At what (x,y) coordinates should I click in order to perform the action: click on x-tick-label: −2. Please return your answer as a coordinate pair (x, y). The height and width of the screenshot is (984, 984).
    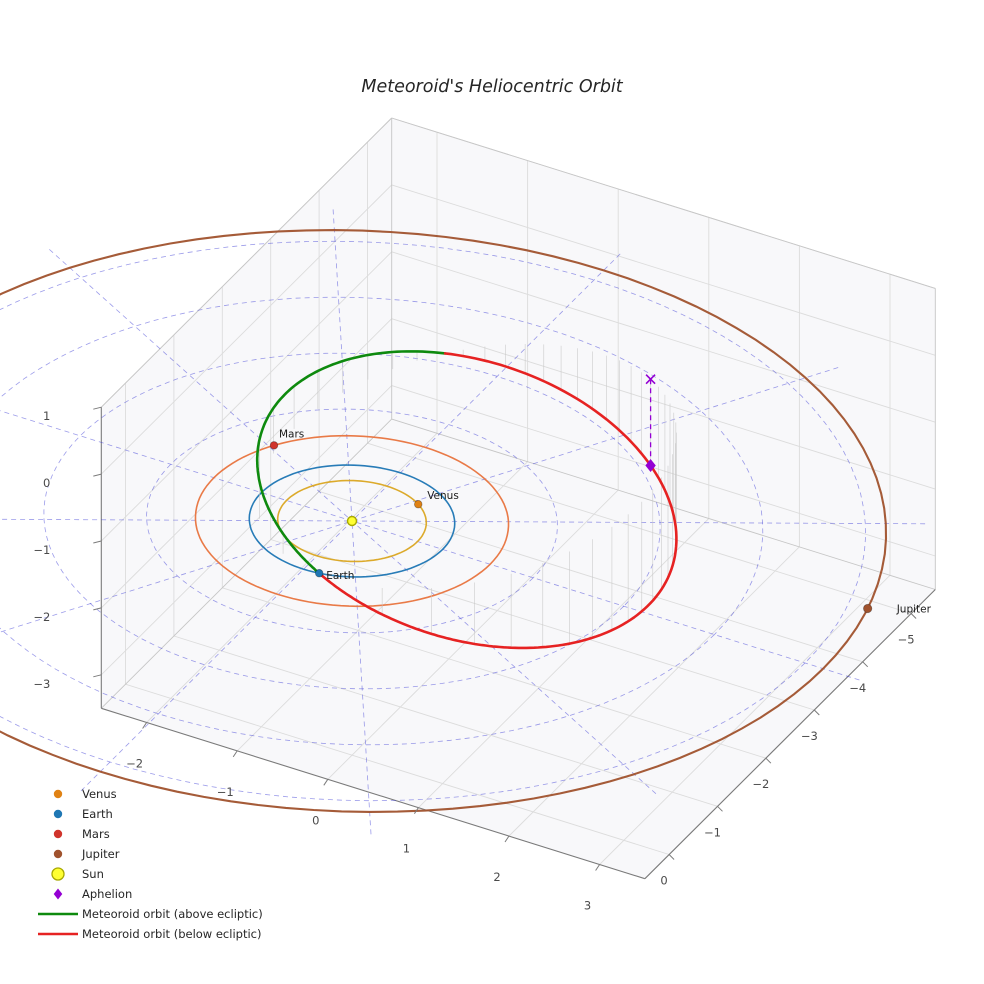
    Looking at the image, I should click on (134, 764).